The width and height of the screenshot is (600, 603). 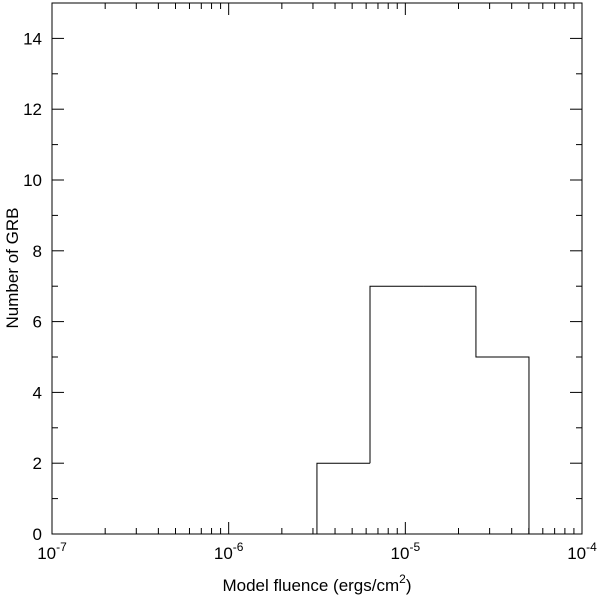 I want to click on y-tick-label: 8, so click(x=37, y=251).